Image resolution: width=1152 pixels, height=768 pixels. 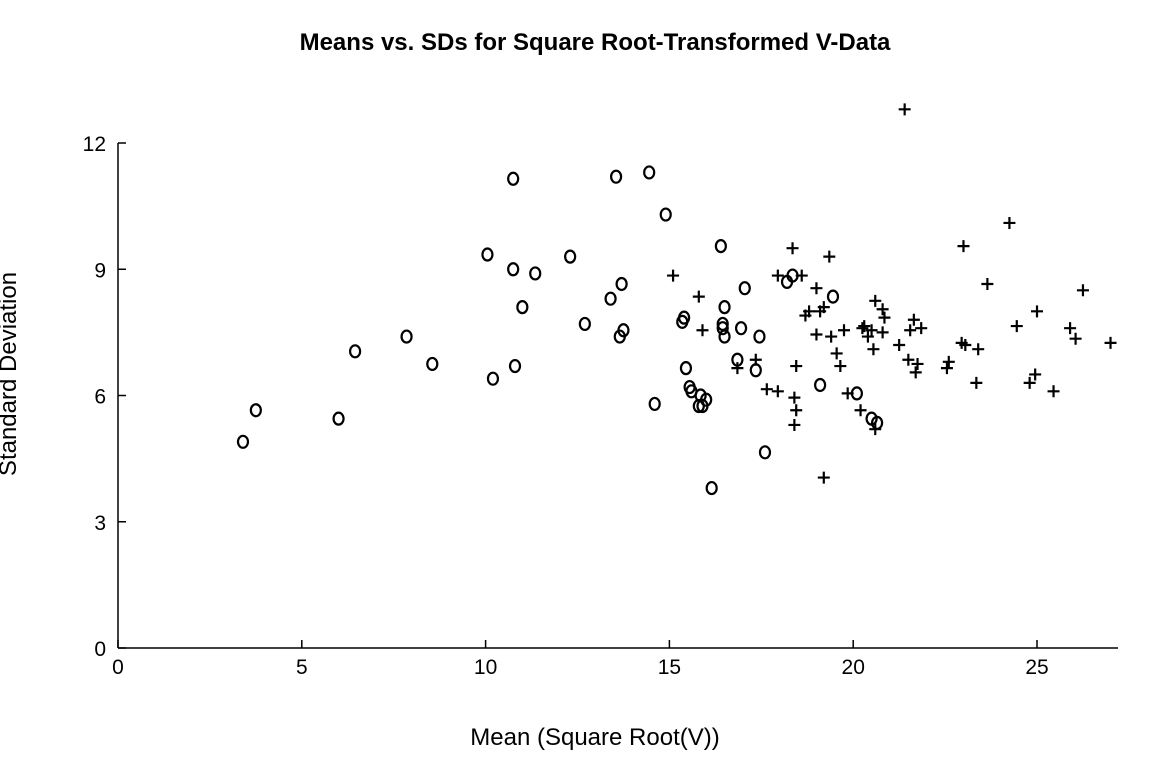 I want to click on x-axis-label: Mean (Square Root(V)), so click(x=594, y=737).